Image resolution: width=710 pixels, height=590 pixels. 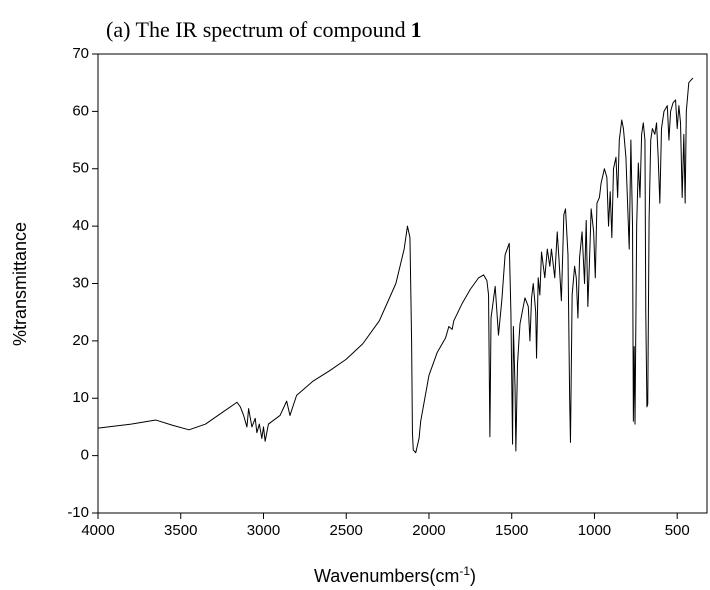 I want to click on y-tick-label: 50, so click(x=80, y=168).